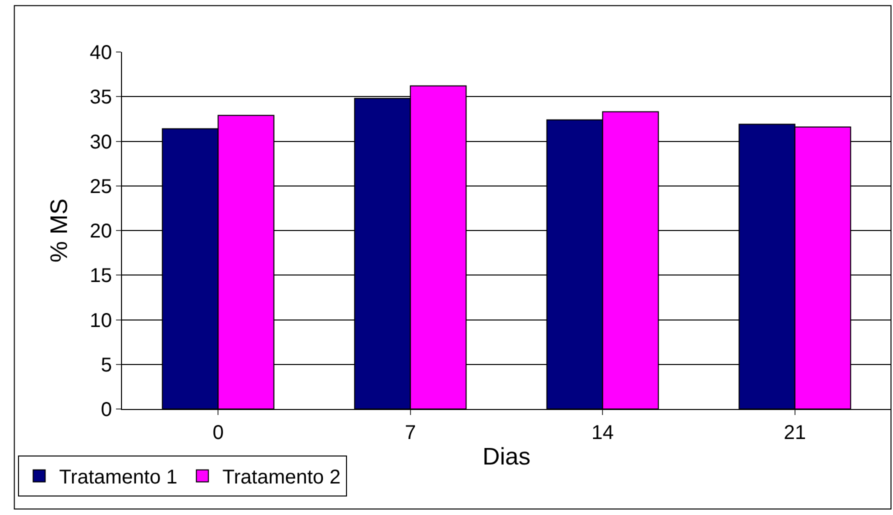  I want to click on legend-label: Tratamento 2, so click(281, 477).